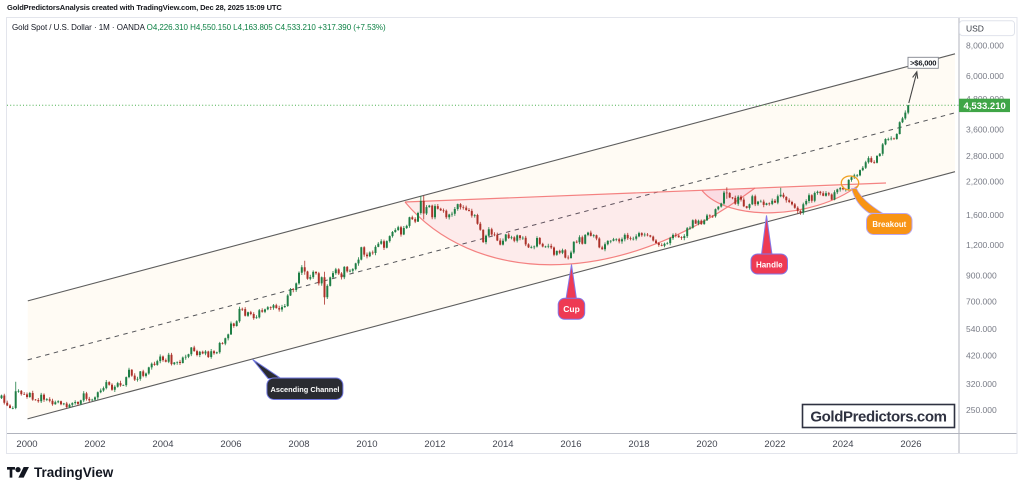  What do you see at coordinates (298, 444) in the screenshot?
I see `svg-text: 2008` at bounding box center [298, 444].